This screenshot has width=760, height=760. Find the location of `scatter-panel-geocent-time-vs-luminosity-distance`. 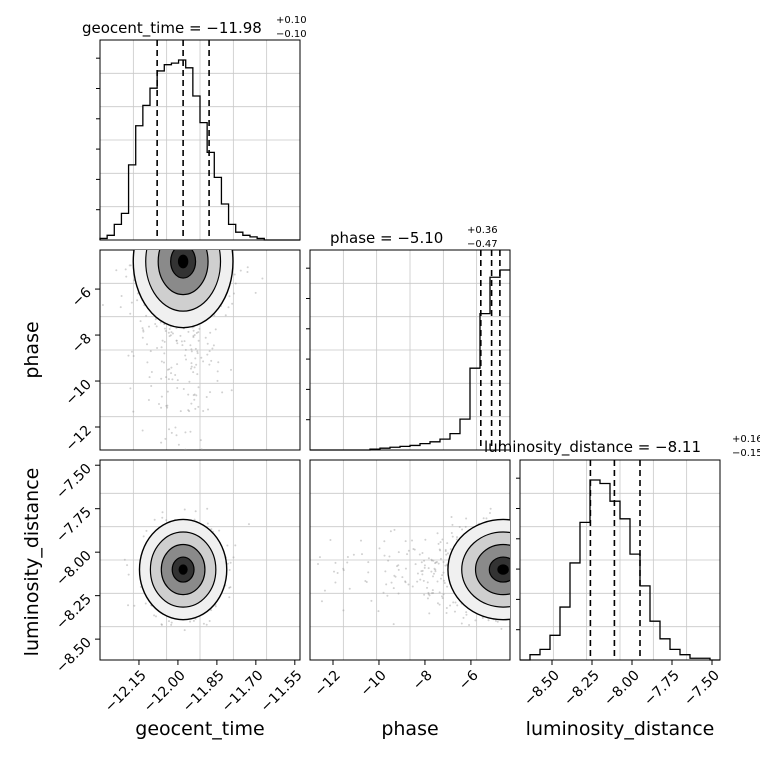

scatter-panel-geocent-time-vs-luminosity-distance is located at coordinates (200, 560).